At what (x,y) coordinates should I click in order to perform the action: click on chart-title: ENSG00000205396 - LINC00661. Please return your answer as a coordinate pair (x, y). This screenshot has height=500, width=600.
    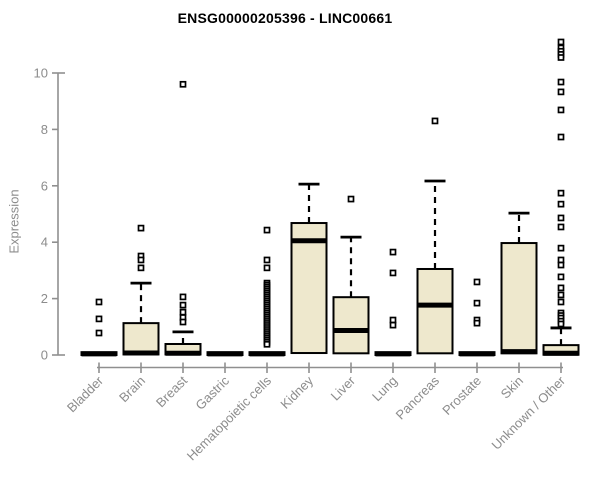
    Looking at the image, I should click on (285, 18).